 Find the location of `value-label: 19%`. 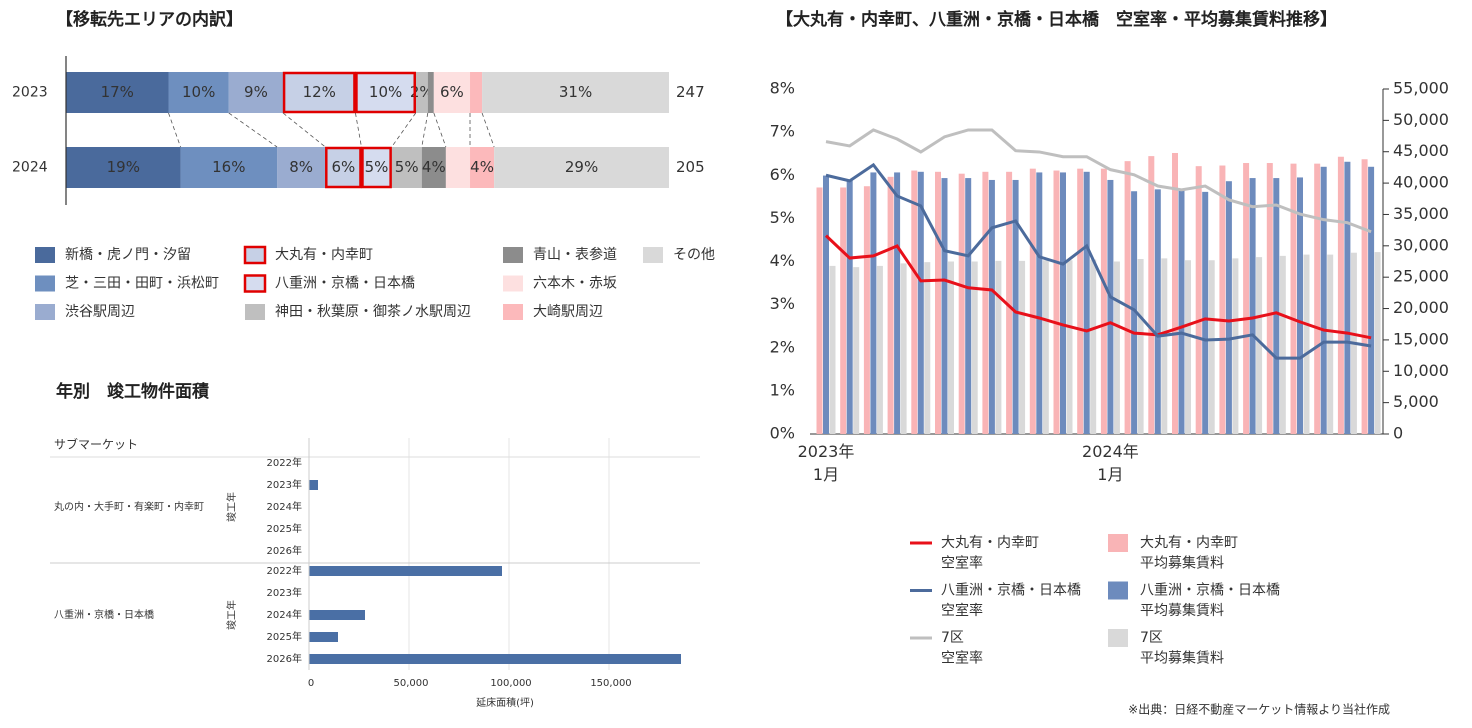

value-label: 19% is located at coordinates (123, 167).